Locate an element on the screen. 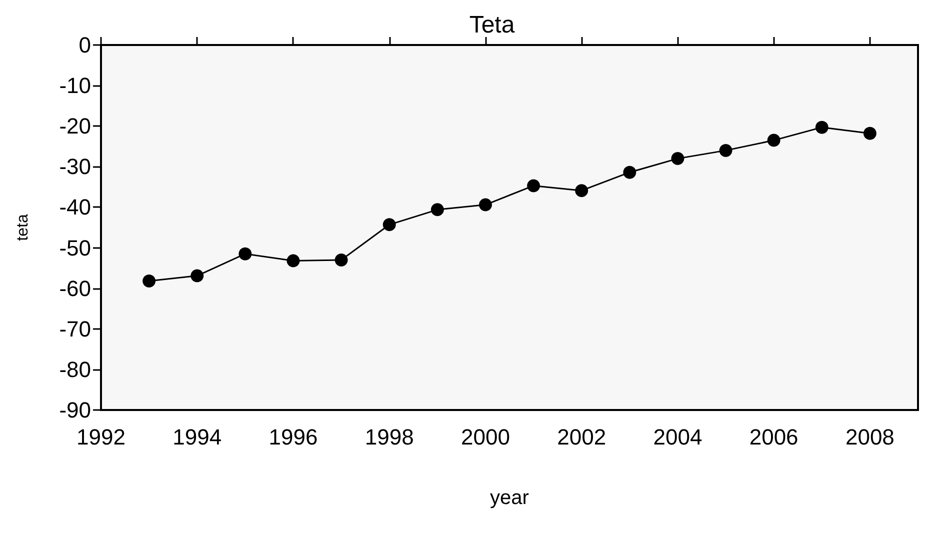 This screenshot has height=533, width=928. x-tick-label: 2008 is located at coordinates (869, 437).